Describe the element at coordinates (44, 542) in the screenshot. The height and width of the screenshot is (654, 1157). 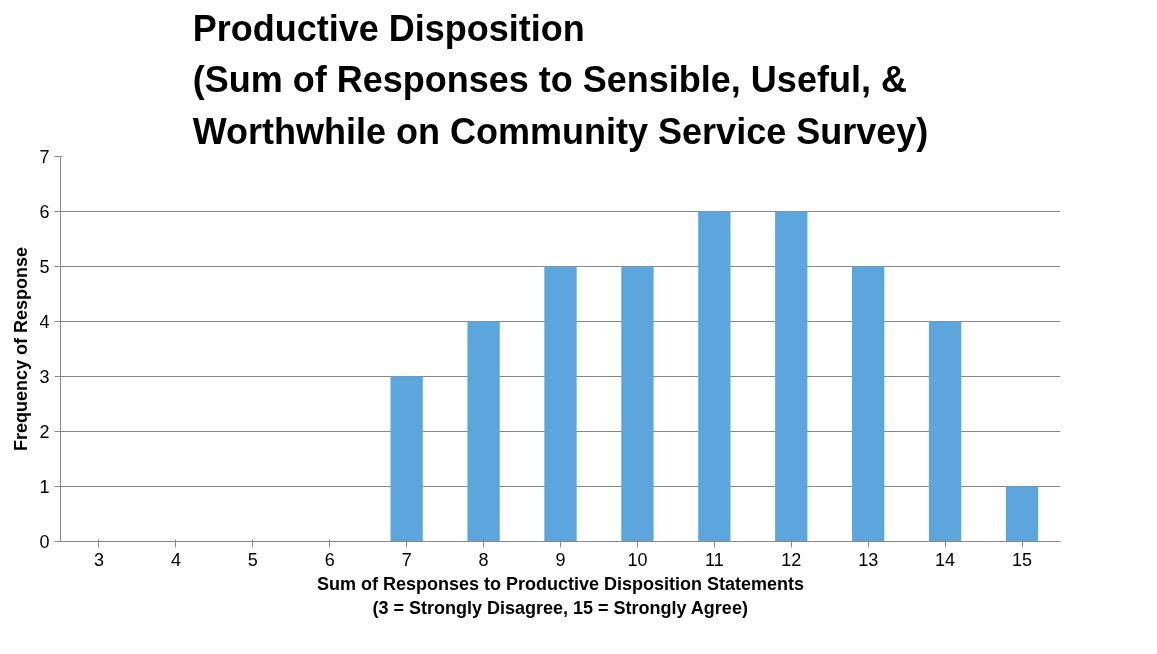
I see `y-tick-label: 0` at that location.